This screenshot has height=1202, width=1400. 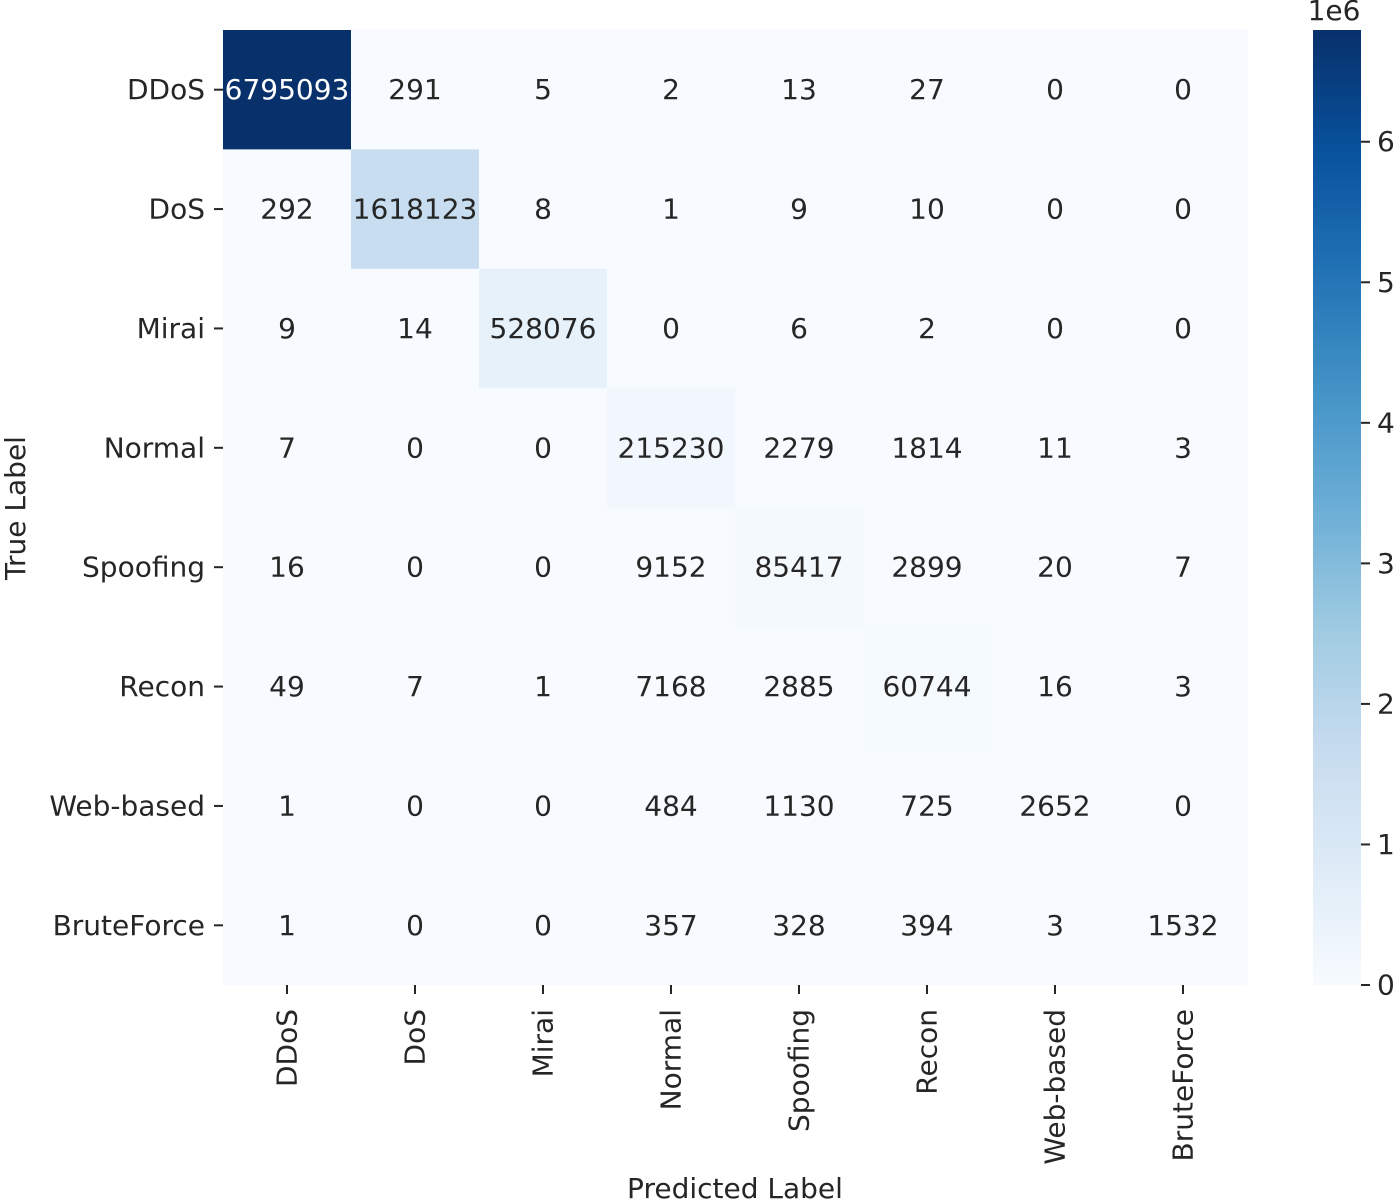 I want to click on heatmap-cell-value: 725, so click(x=926, y=805).